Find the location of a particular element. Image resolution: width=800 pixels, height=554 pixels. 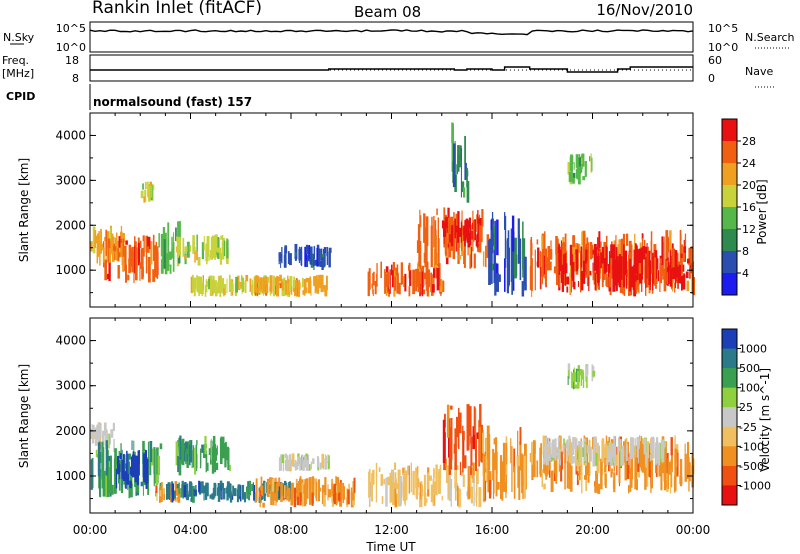

colorbar-tick-label: -100 is located at coordinates (751, 446).